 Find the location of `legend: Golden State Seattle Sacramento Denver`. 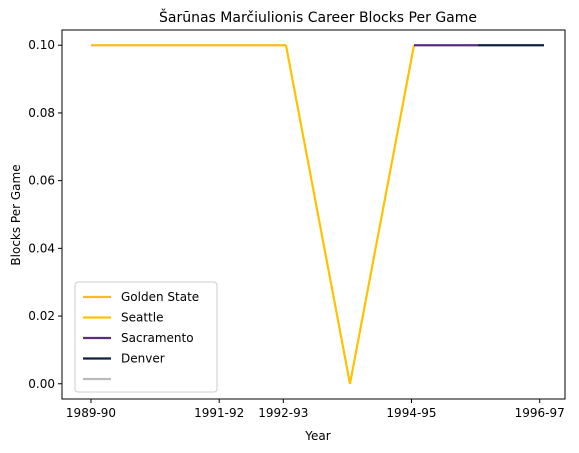

legend: Golden State Seattle Sacramento Denver is located at coordinates (146, 337).